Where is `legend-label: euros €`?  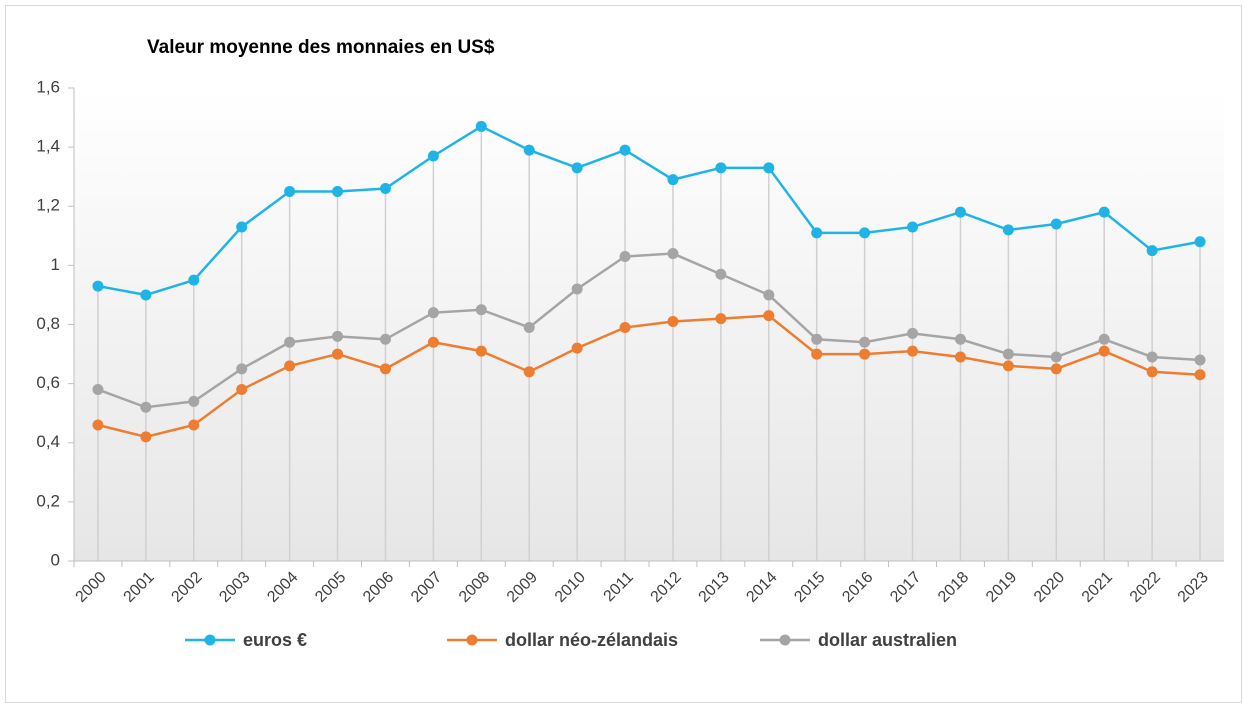
legend-label: euros € is located at coordinates (275, 640).